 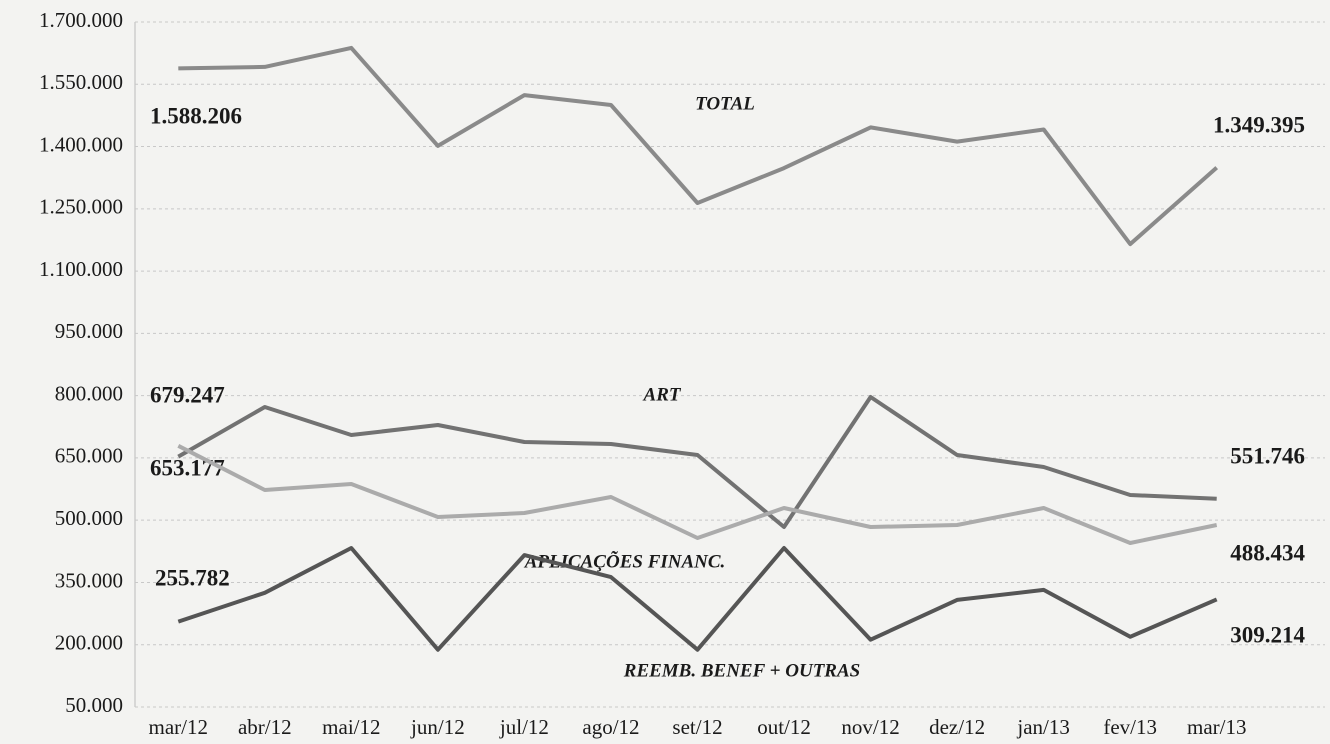 What do you see at coordinates (89, 518) in the screenshot?
I see `y-tick-label: 500.000` at bounding box center [89, 518].